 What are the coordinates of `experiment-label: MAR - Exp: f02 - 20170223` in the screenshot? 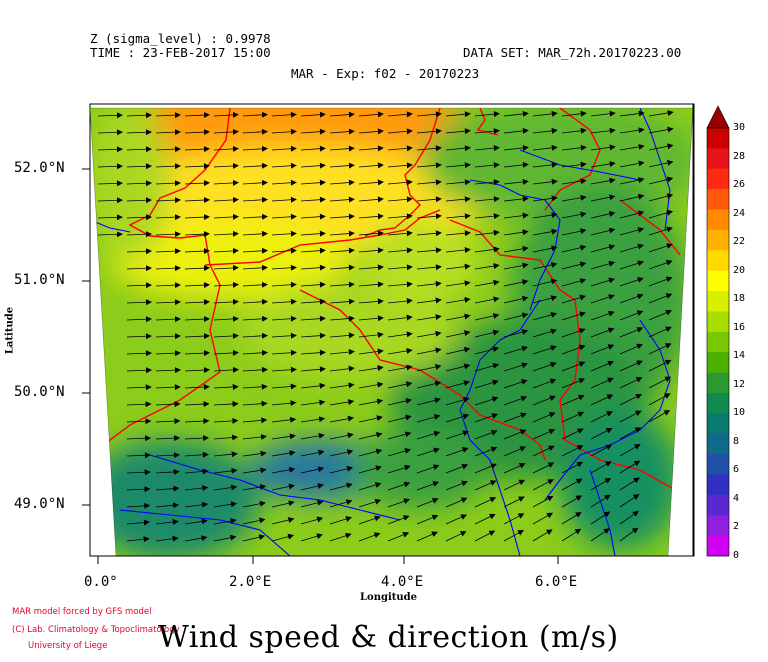 It's located at (385, 73).